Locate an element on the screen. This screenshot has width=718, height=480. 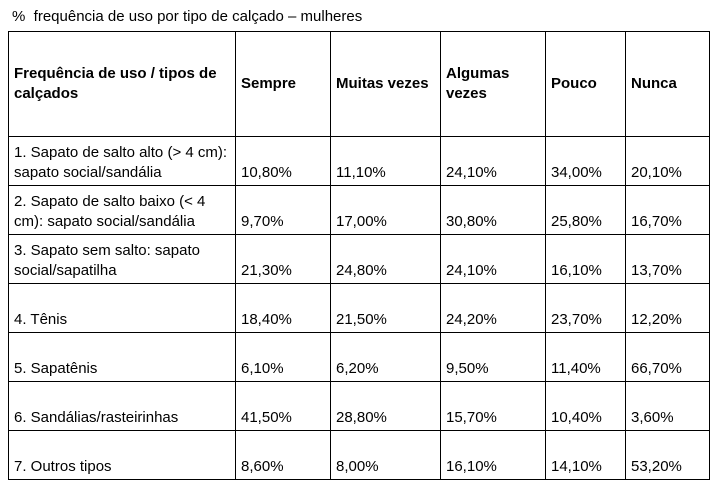
cell-nunca: 12,20% is located at coordinates (667, 308).